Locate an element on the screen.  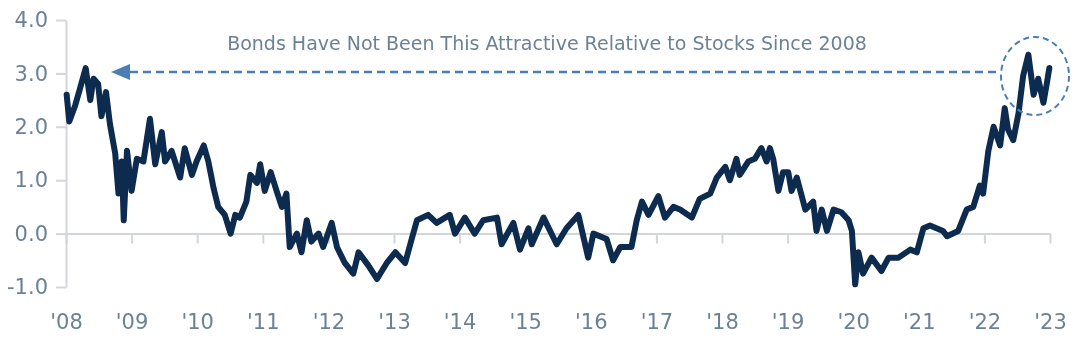
x-tick-label: '18 is located at coordinates (722, 322).